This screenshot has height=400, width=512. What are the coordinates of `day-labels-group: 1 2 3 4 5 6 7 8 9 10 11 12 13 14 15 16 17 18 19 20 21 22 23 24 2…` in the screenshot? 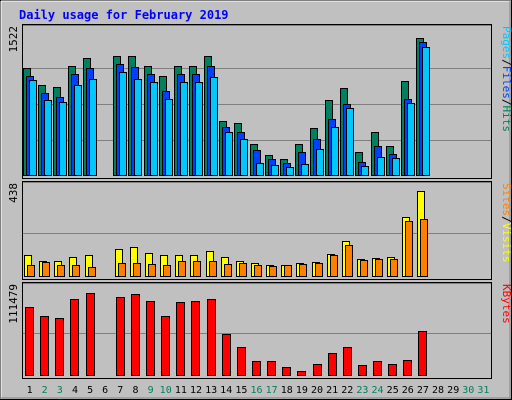 It's located at (258, 390).